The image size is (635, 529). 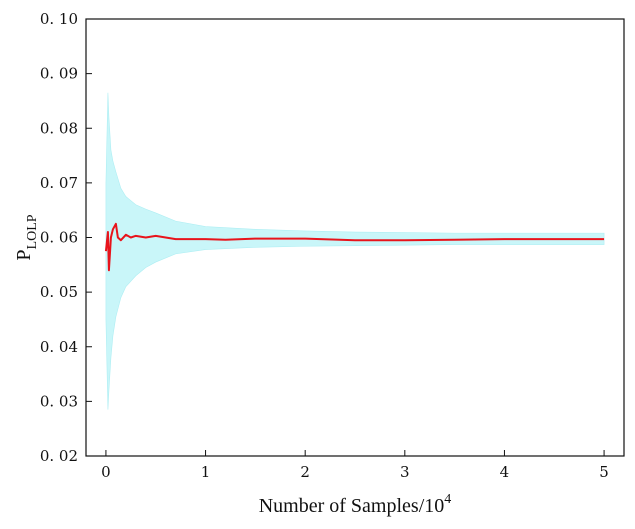 What do you see at coordinates (447, 499) in the screenshot?
I see `x-axis-title-superscript: 4` at bounding box center [447, 499].